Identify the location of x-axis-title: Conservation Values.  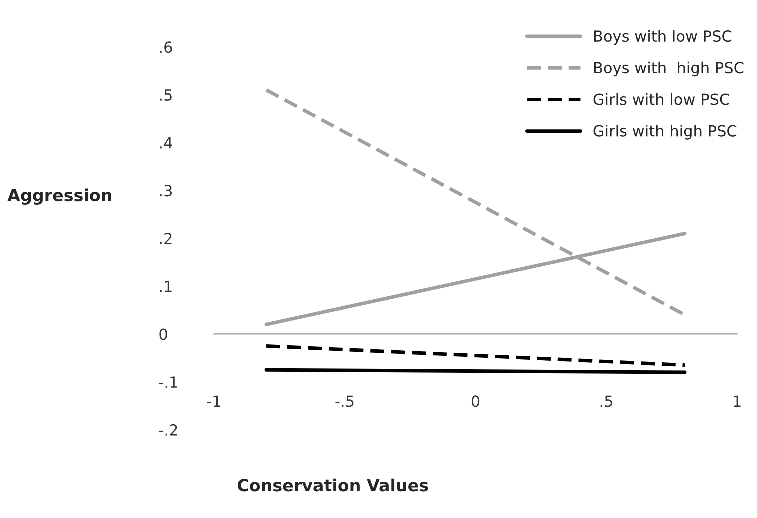
(333, 485).